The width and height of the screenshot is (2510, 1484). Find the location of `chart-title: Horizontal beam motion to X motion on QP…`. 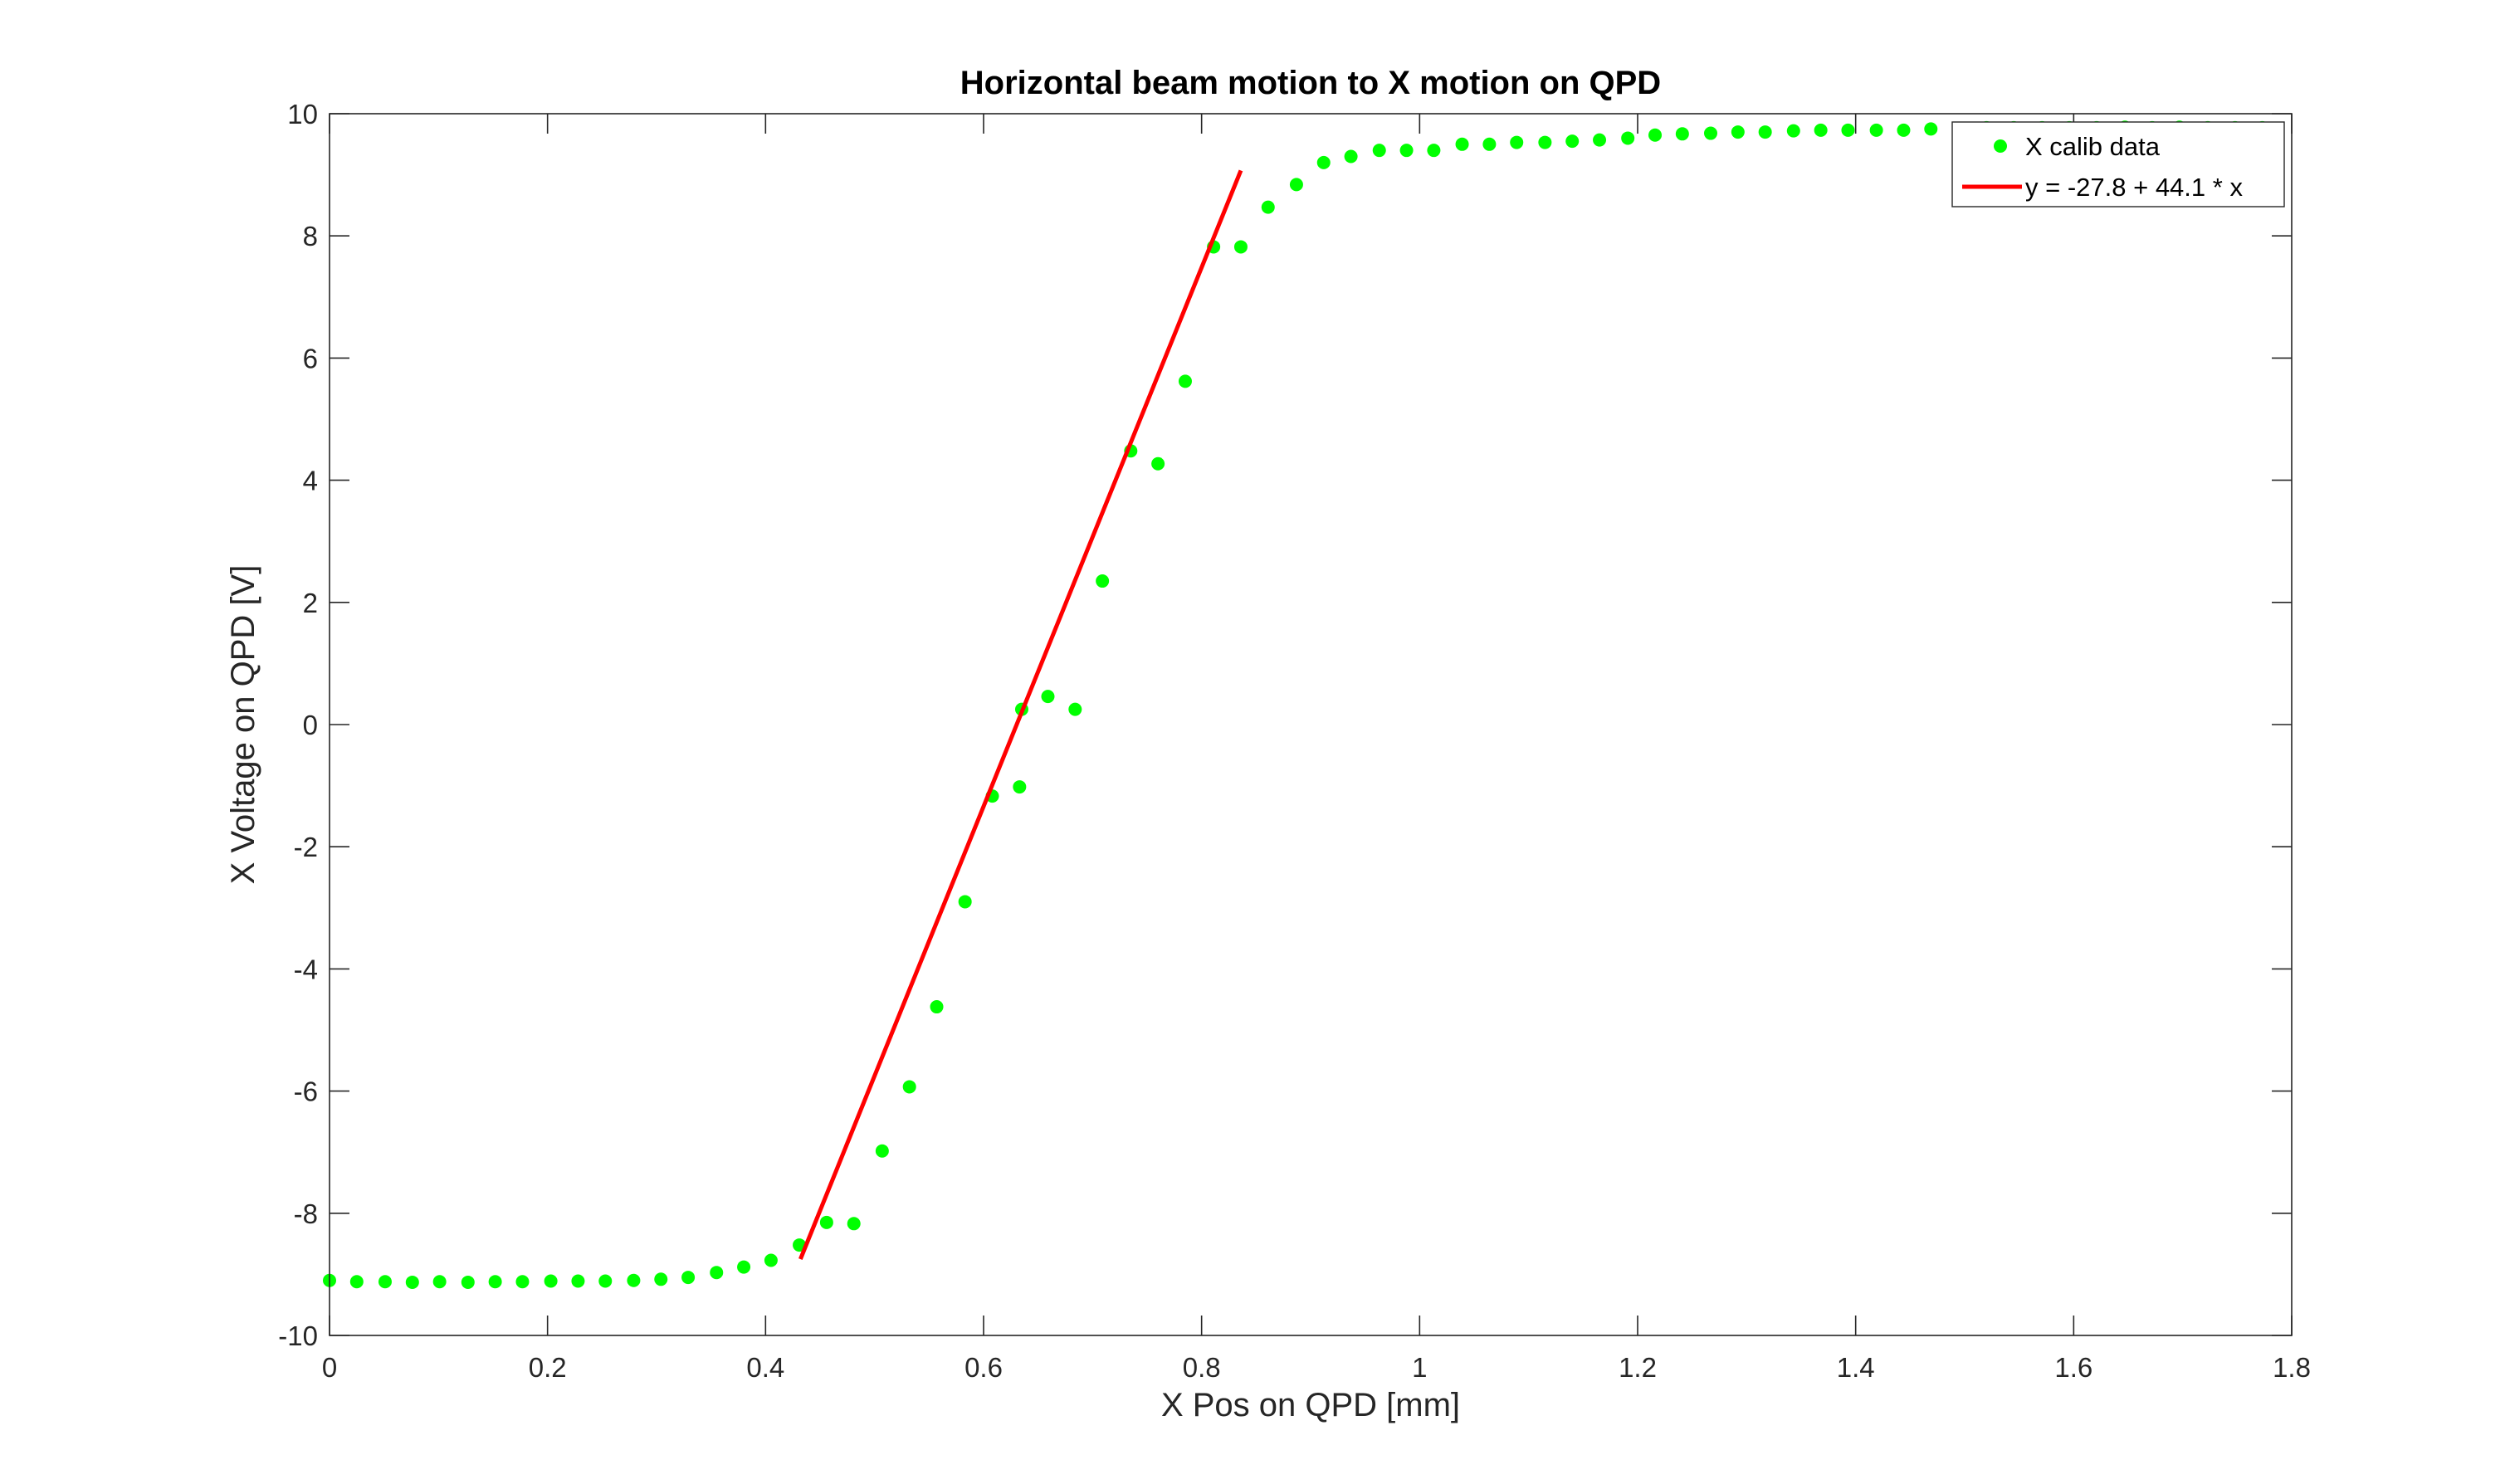

chart-title: Horizontal beam motion to X motion on QP… is located at coordinates (1310, 83).